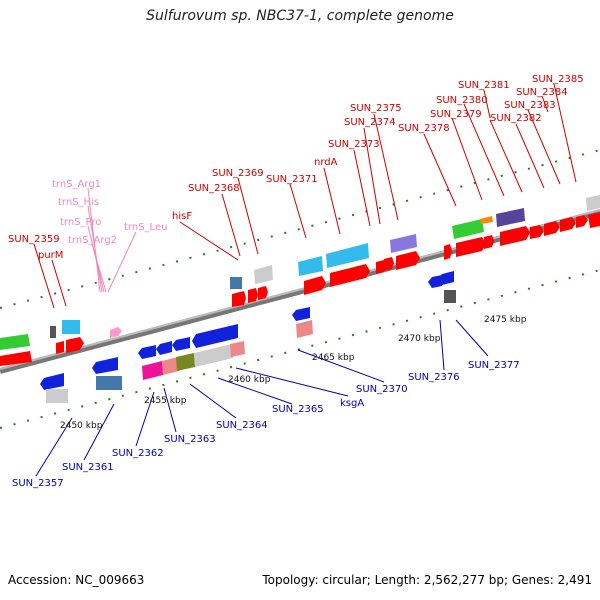 The height and width of the screenshot is (600, 600). Describe the element at coordinates (80, 222) in the screenshot. I see `rna-gene-label: trnS_Pro` at that location.